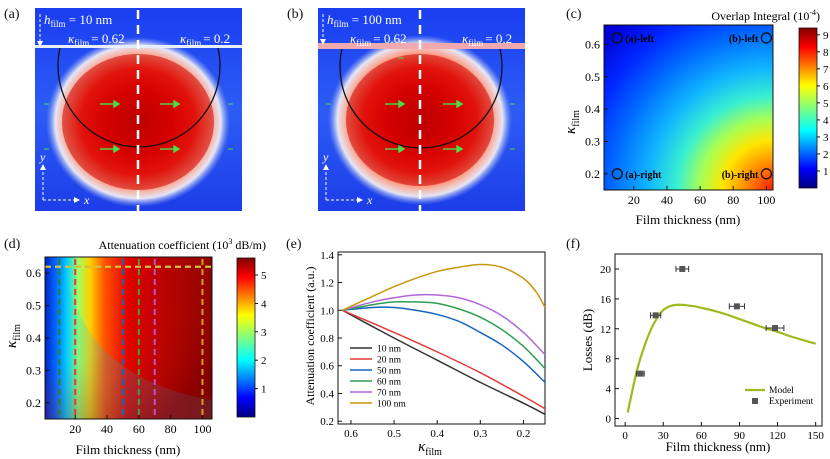 This screenshot has width=830, height=459. I want to click on panel-c-colorbar-label: 2, so click(826, 155).